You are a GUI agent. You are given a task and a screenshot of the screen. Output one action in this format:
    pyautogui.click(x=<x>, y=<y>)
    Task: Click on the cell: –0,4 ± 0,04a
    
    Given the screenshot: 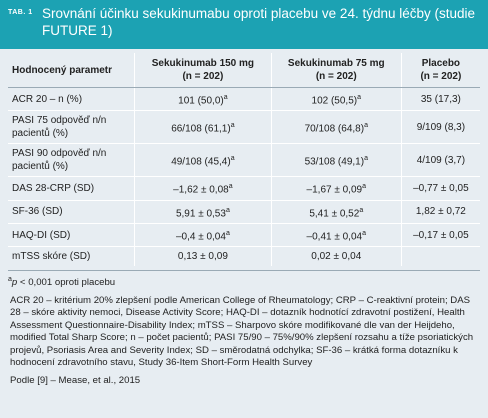 What is the action you would take?
    pyautogui.click(x=203, y=234)
    